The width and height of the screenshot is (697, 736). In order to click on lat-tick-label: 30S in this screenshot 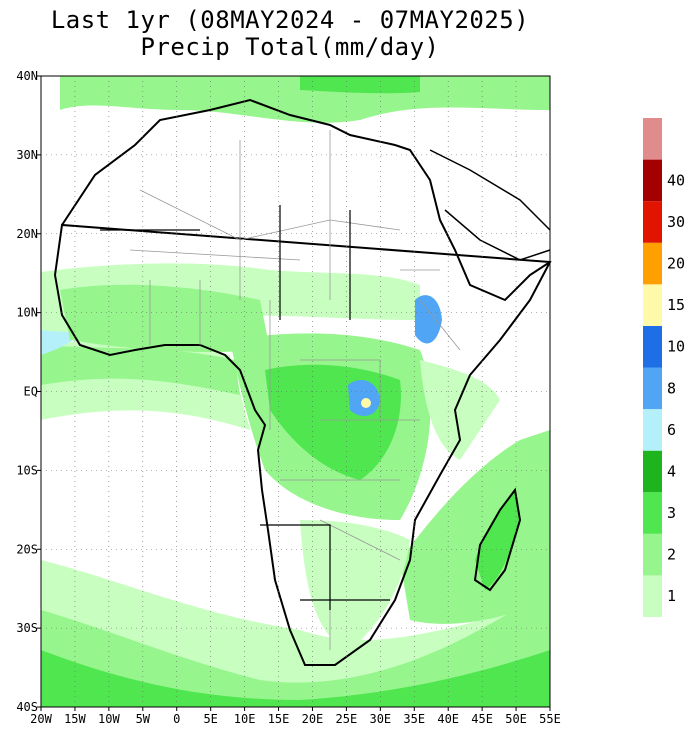, I will do `click(27, 628)`.